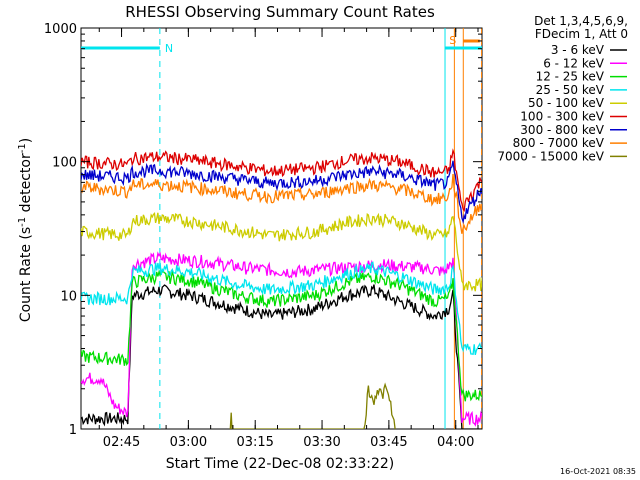 The height and width of the screenshot is (480, 640). What do you see at coordinates (68, 296) in the screenshot?
I see `y-tick-label: 10` at bounding box center [68, 296].